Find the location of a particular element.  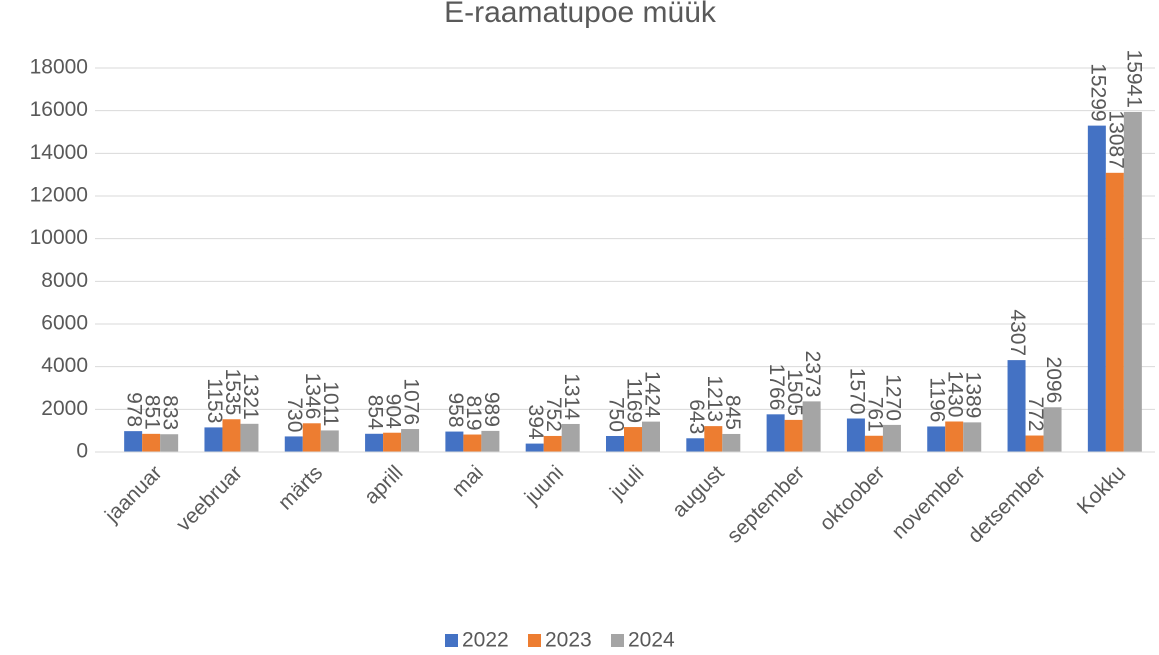

data-label: 1505 is located at coordinates (794, 392).